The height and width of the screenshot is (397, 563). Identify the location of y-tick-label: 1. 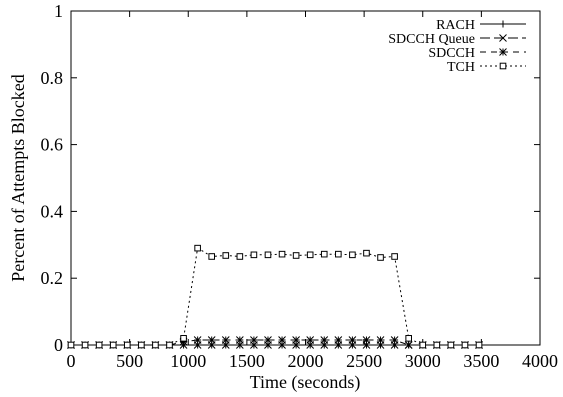
(58, 11).